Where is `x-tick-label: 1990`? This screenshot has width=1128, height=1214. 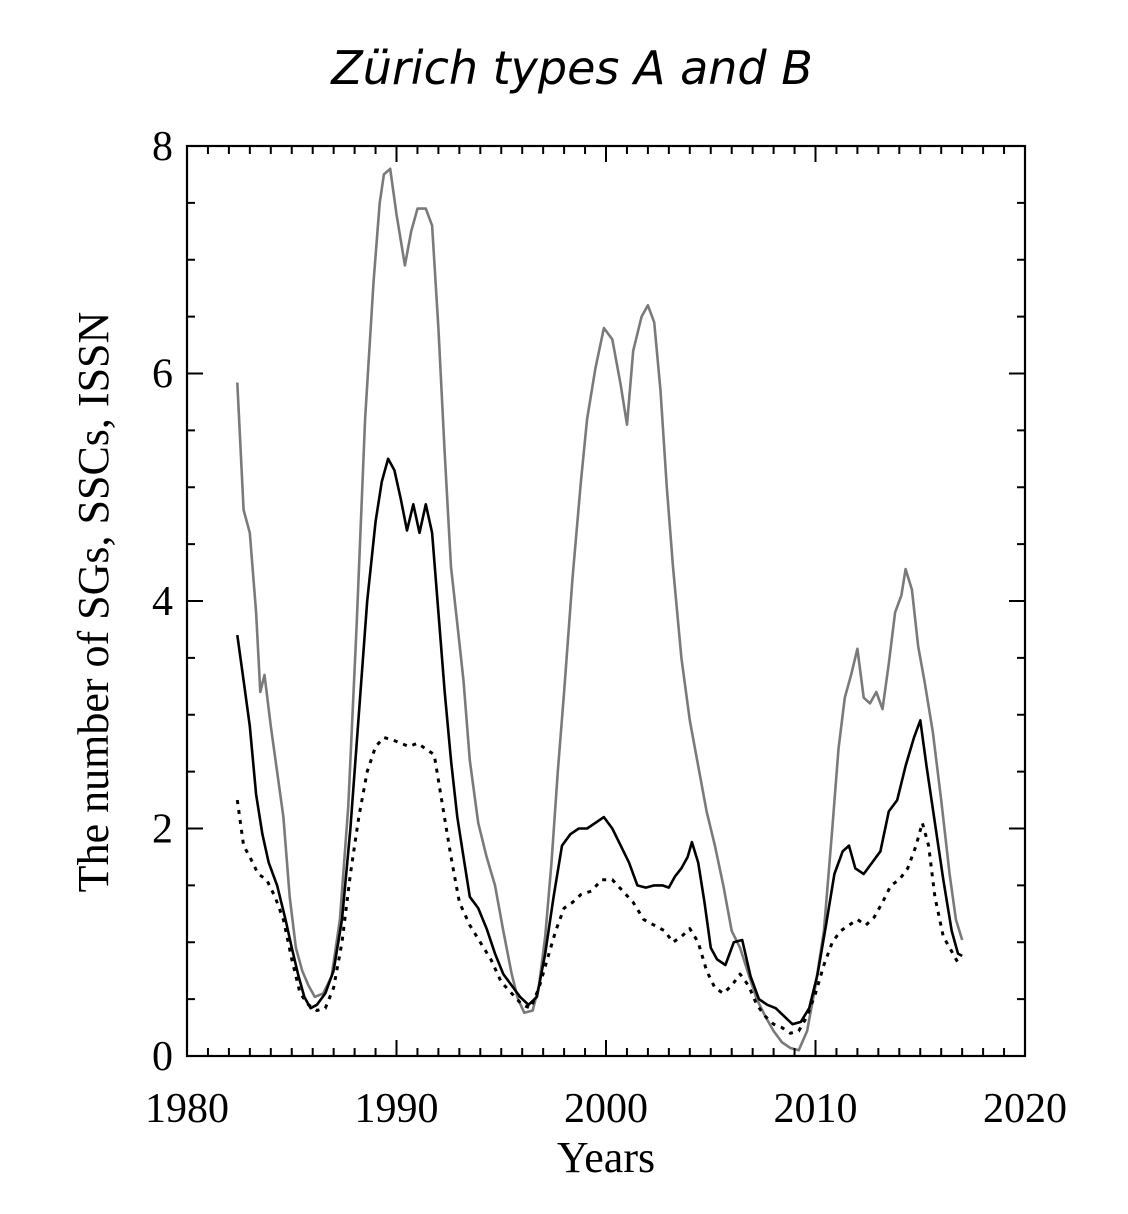
x-tick-label: 1990 is located at coordinates (397, 1109).